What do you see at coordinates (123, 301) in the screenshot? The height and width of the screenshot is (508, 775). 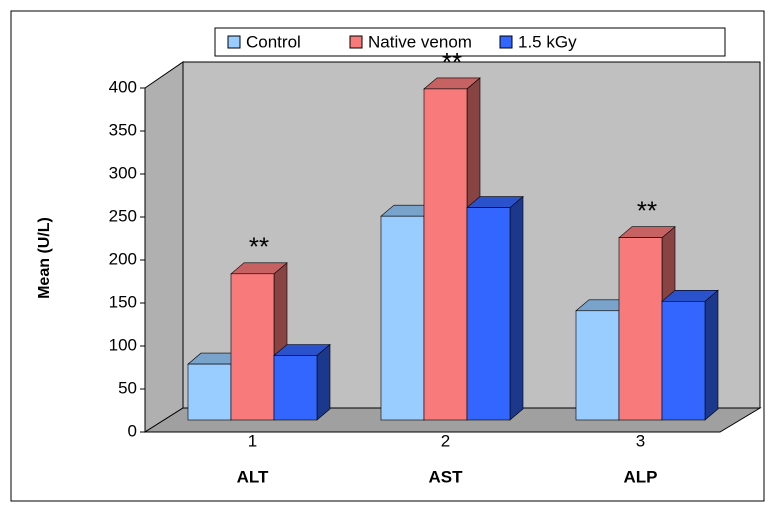 I see `y-tick-label: 150` at bounding box center [123, 301].